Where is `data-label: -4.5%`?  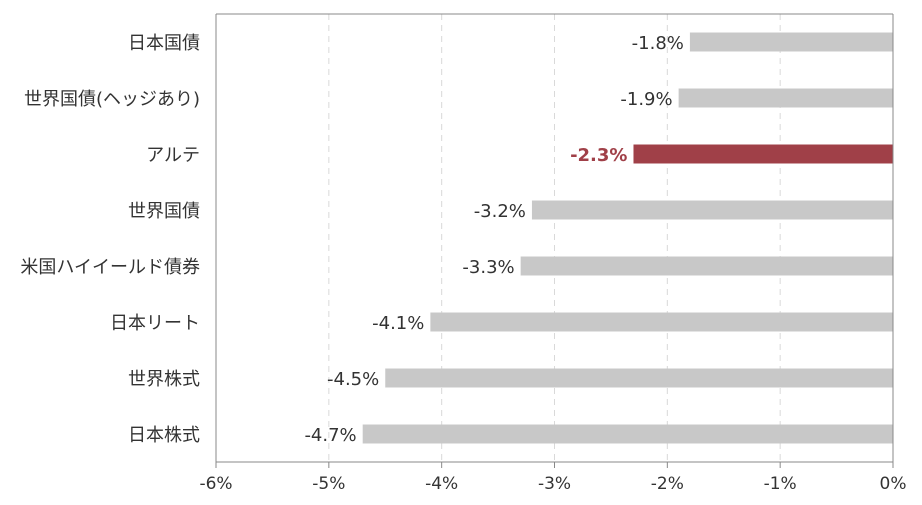 data-label: -4.5% is located at coordinates (353, 379).